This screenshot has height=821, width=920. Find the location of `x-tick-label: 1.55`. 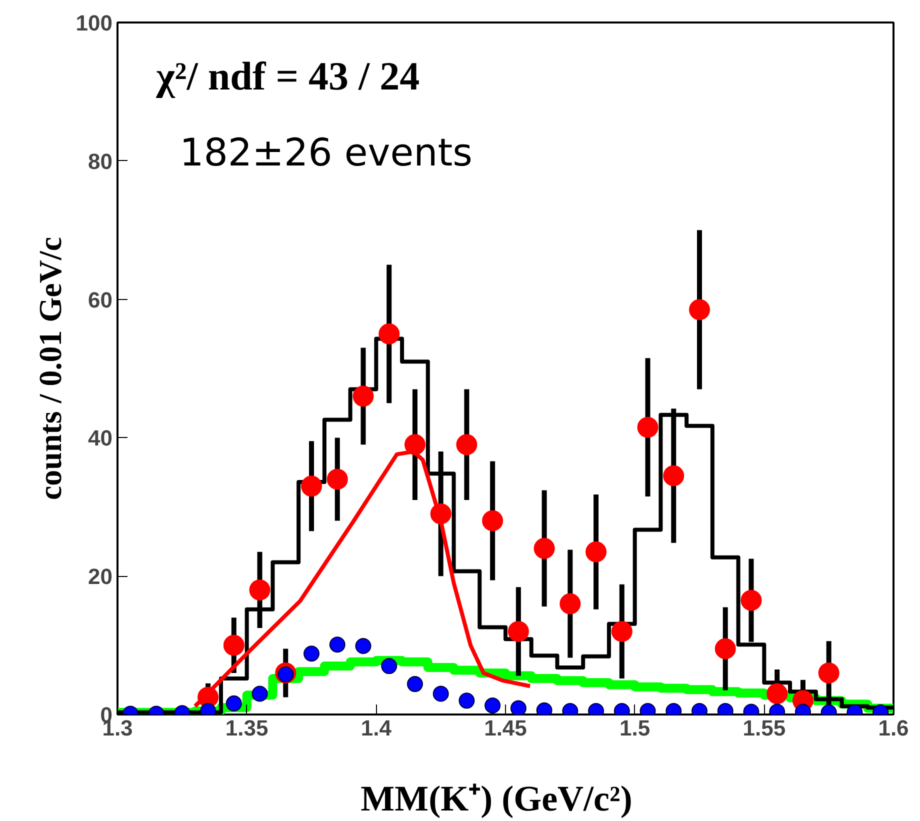

x-tick-label: 1.55 is located at coordinates (764, 728).